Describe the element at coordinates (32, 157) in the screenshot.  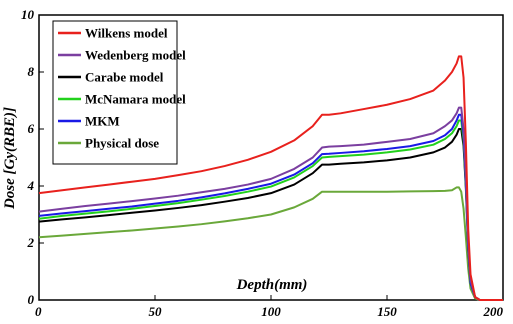
I see `y-axis-ticks: 0 2 4 6 8 10` at that location.